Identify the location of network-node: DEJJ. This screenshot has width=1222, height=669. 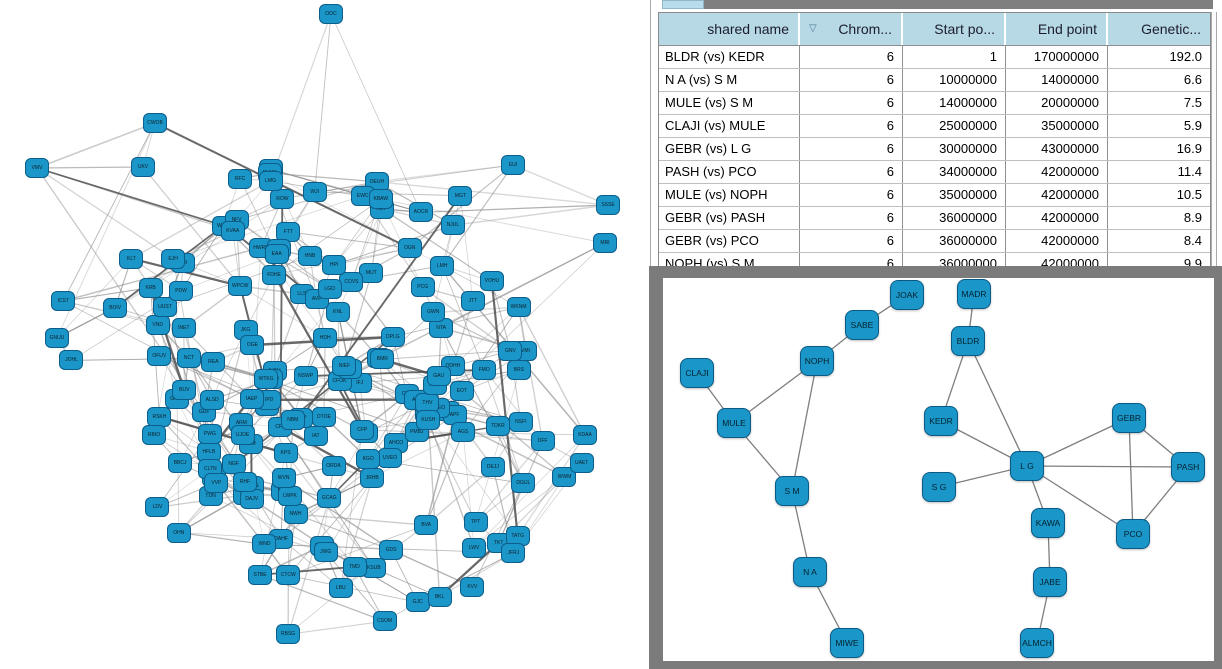
(492, 467).